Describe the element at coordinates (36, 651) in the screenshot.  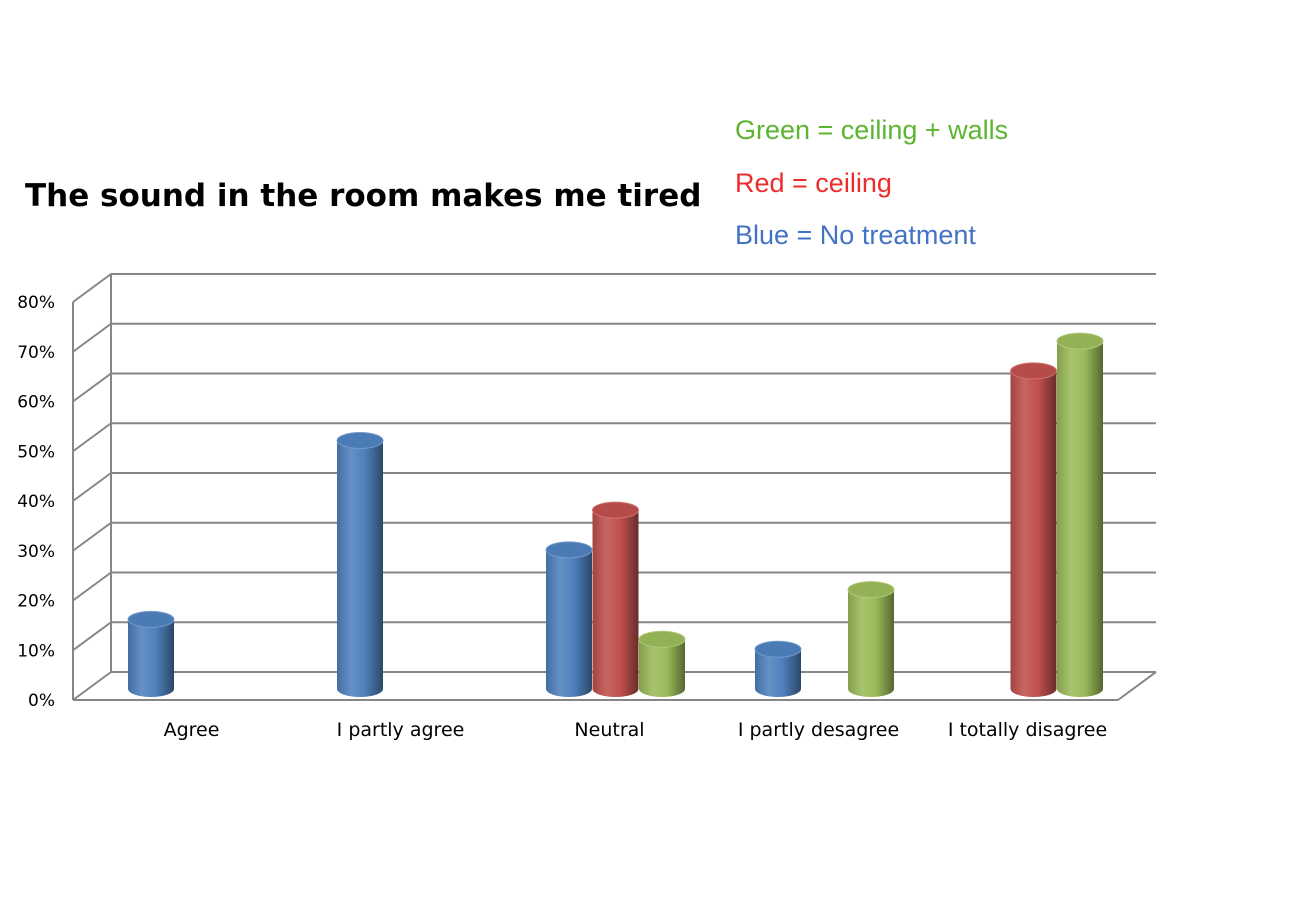
I see `y-tick-label: 10%` at that location.